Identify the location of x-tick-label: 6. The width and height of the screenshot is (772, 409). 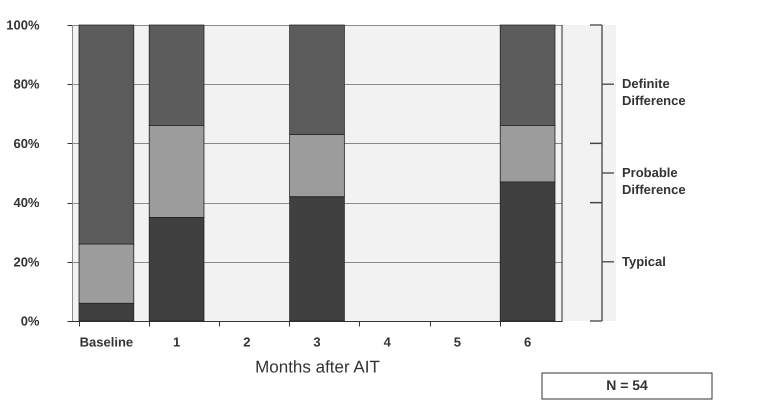
(528, 342).